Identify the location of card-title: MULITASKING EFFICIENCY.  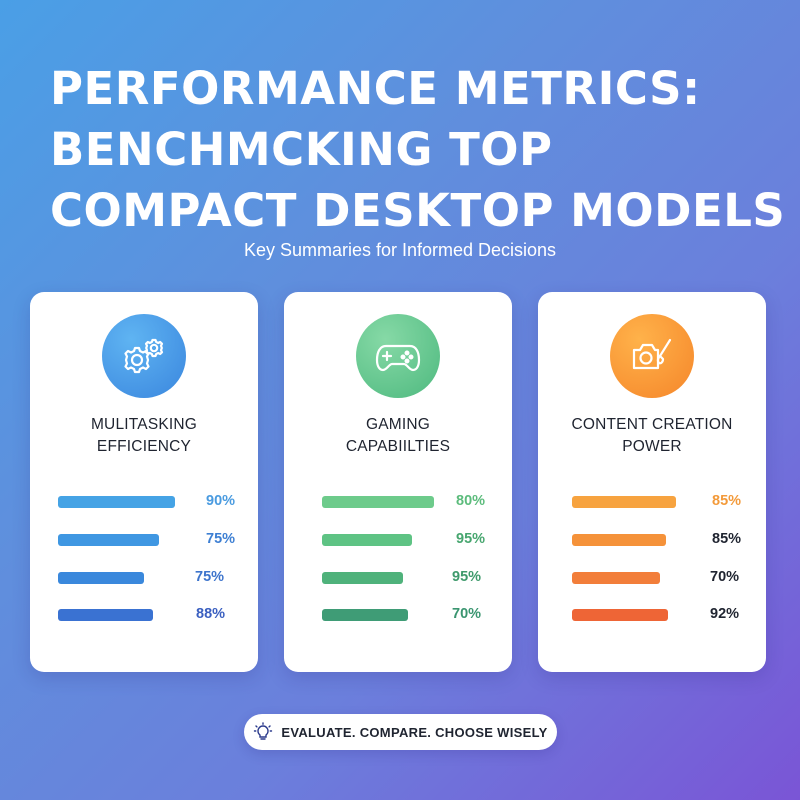
(144, 436).